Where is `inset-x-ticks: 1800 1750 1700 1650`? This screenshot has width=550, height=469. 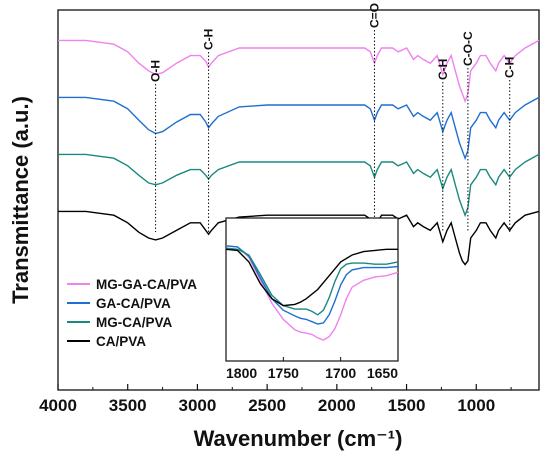 inset-x-ticks: 1800 1750 1700 1650 is located at coordinates (312, 369).